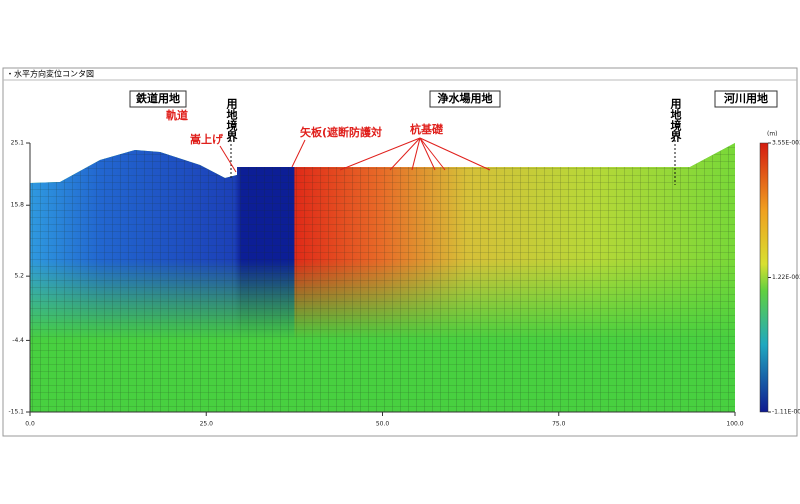 This screenshot has height=504, width=800. Describe the element at coordinates (559, 424) in the screenshot. I see `x-tick-label: 75.0` at that location.